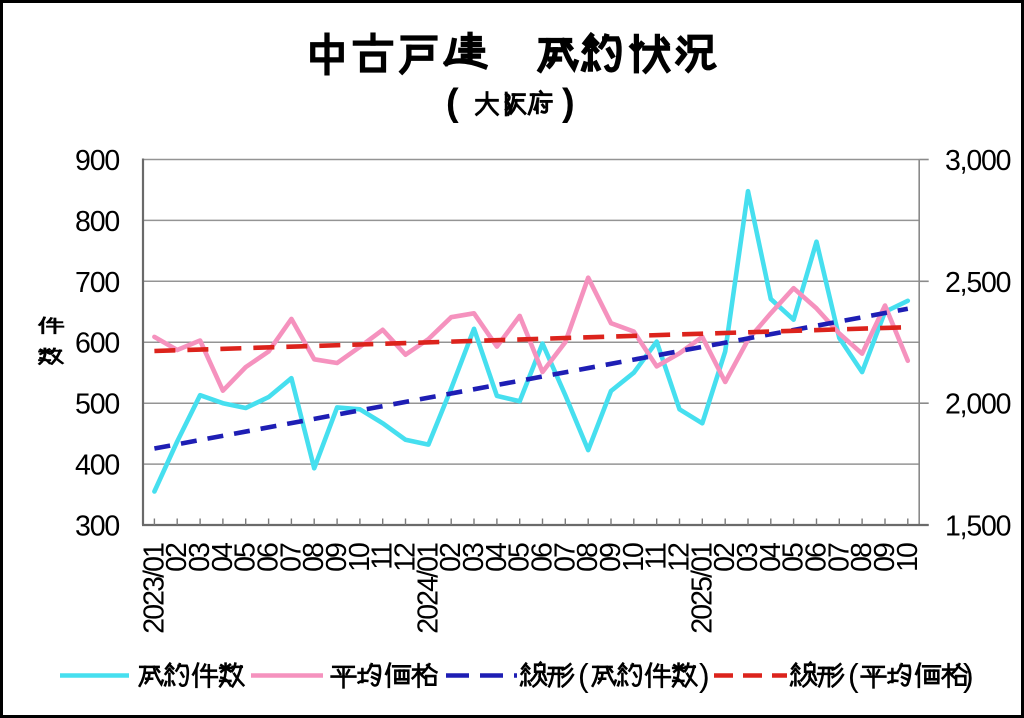 Image resolution: width=1024 pixels, height=718 pixels. I want to click on svg-text: 500, so click(97, 405).